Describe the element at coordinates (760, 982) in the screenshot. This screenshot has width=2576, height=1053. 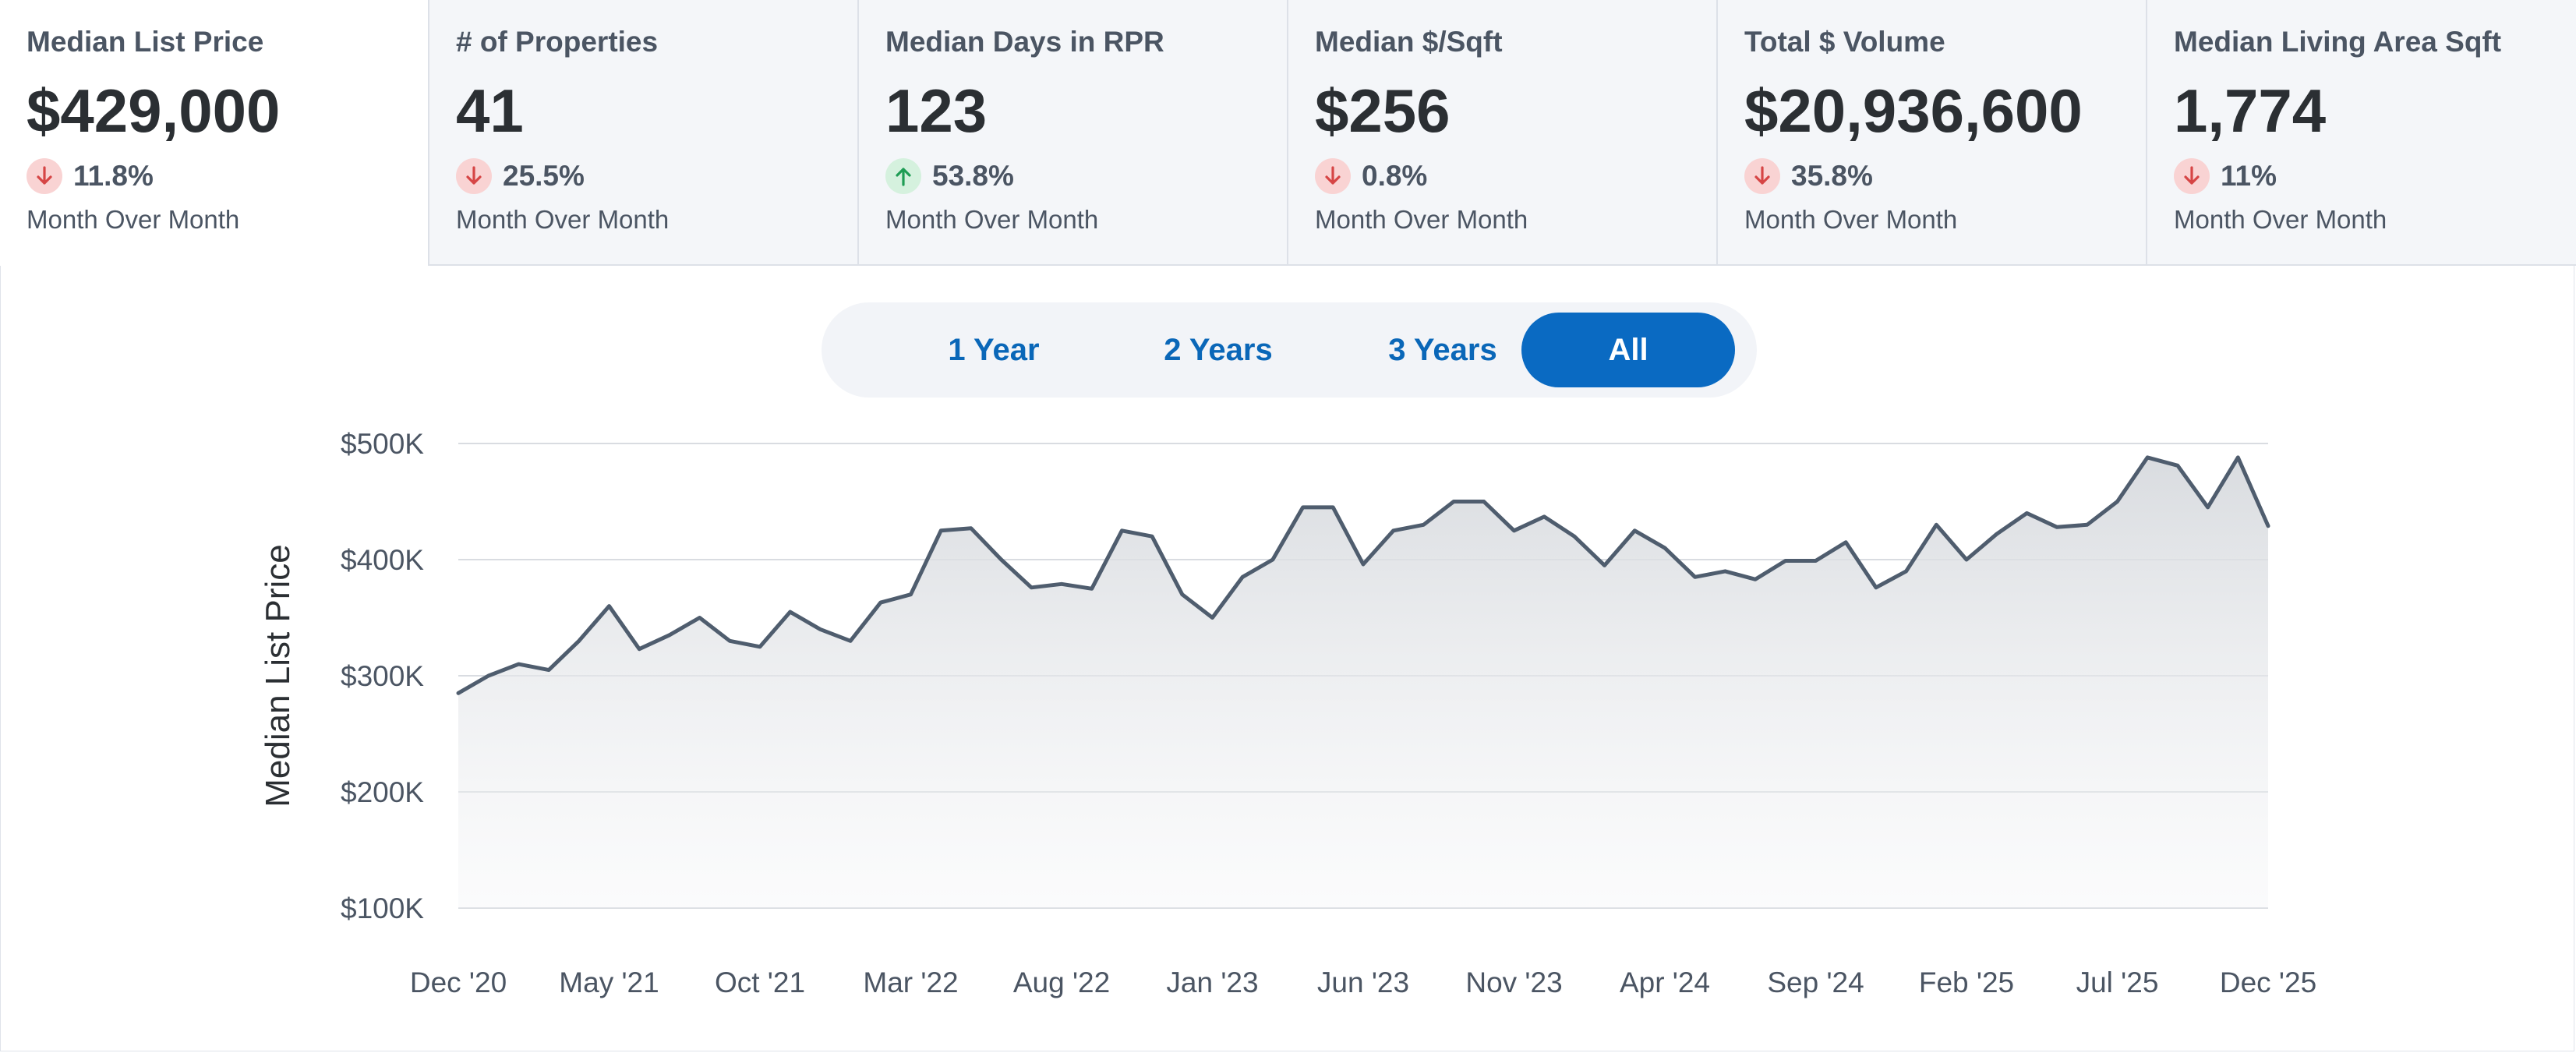
I see `x-tick-label: Oct '21` at that location.